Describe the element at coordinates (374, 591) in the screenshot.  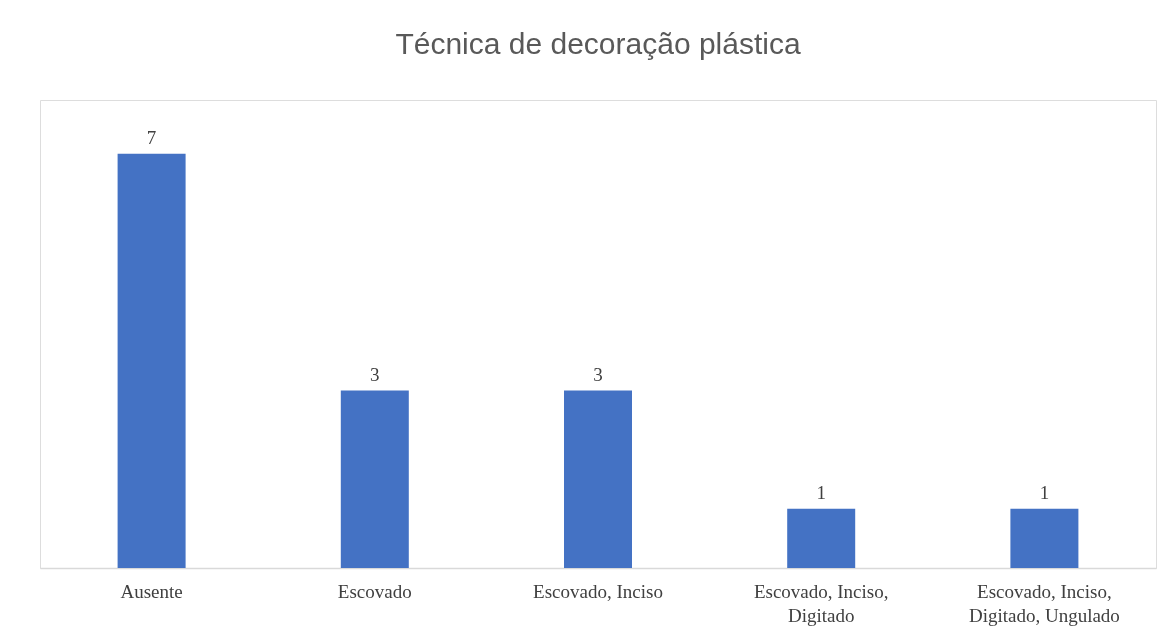
I see `x-tick-label: Escovado` at that location.